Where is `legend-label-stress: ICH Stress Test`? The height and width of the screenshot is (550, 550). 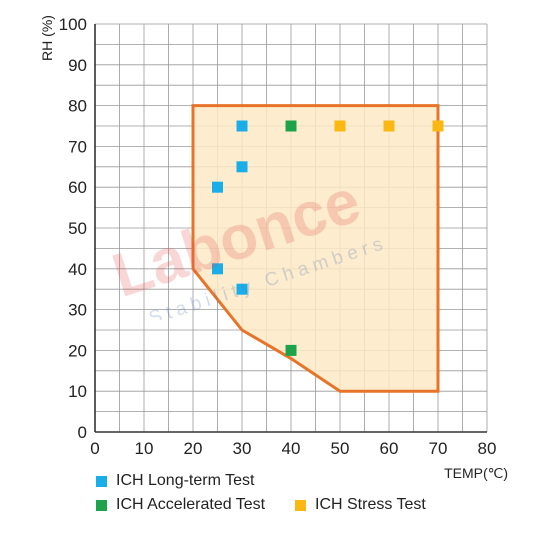 legend-label-stress: ICH Stress Test is located at coordinates (370, 504).